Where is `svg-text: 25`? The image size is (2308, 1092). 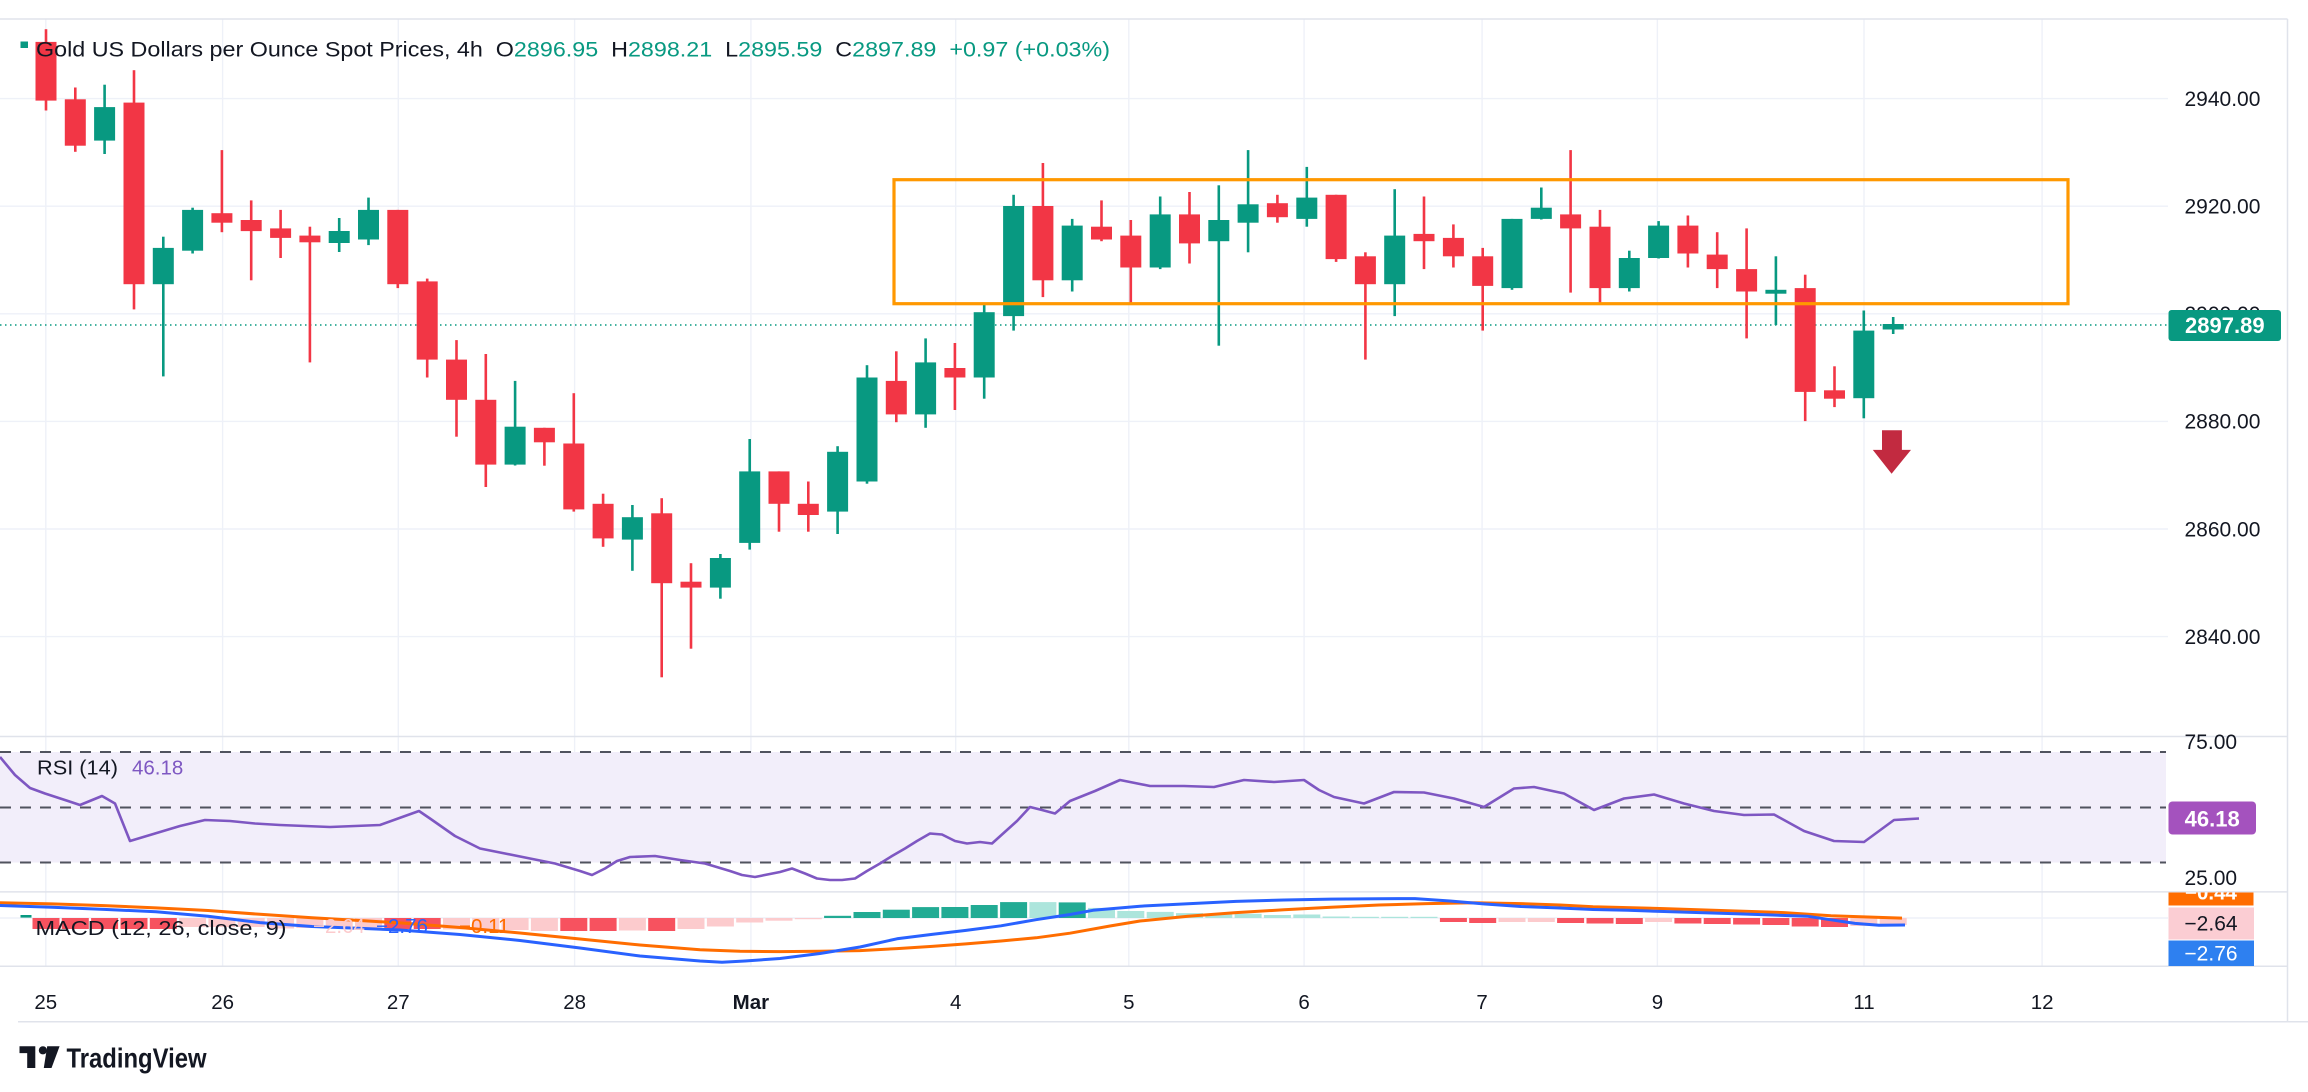 svg-text: 25 is located at coordinates (45, 1002).